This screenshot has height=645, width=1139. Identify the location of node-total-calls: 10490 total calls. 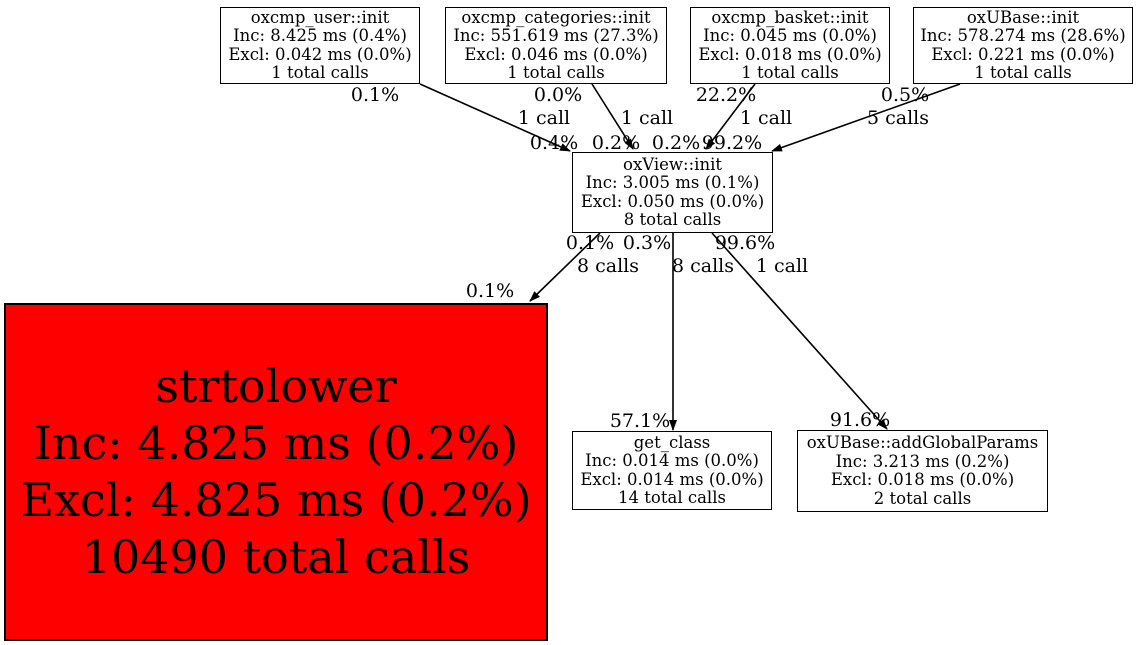
(276, 557).